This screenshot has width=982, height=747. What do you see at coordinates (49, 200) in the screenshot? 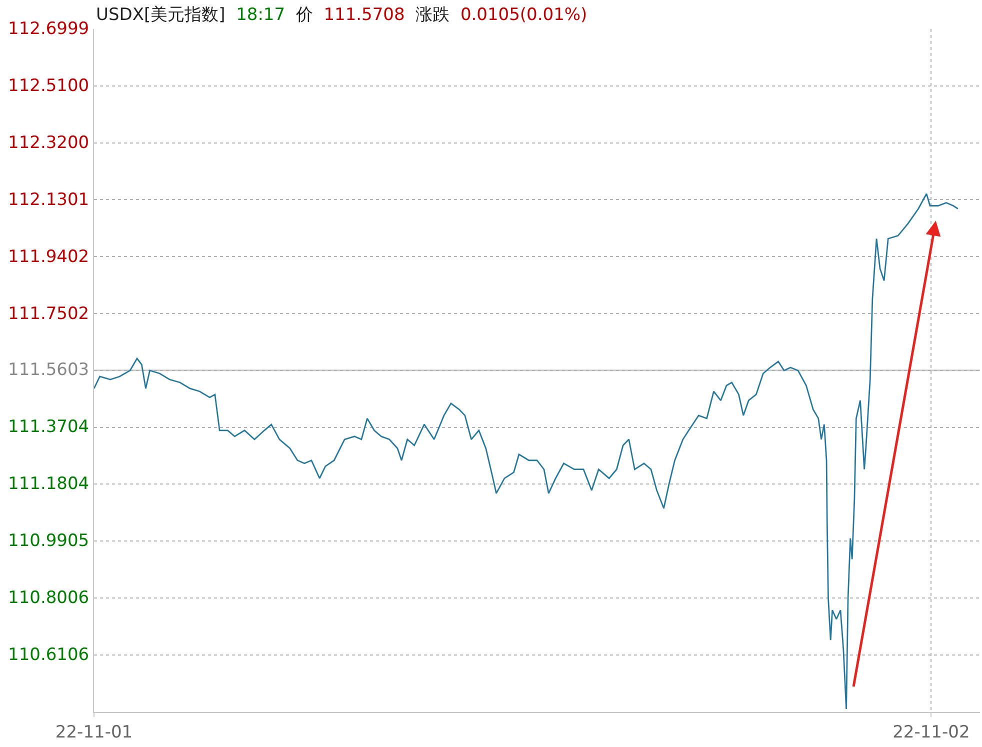
I see `y-tick-label: 112.1301` at bounding box center [49, 200].